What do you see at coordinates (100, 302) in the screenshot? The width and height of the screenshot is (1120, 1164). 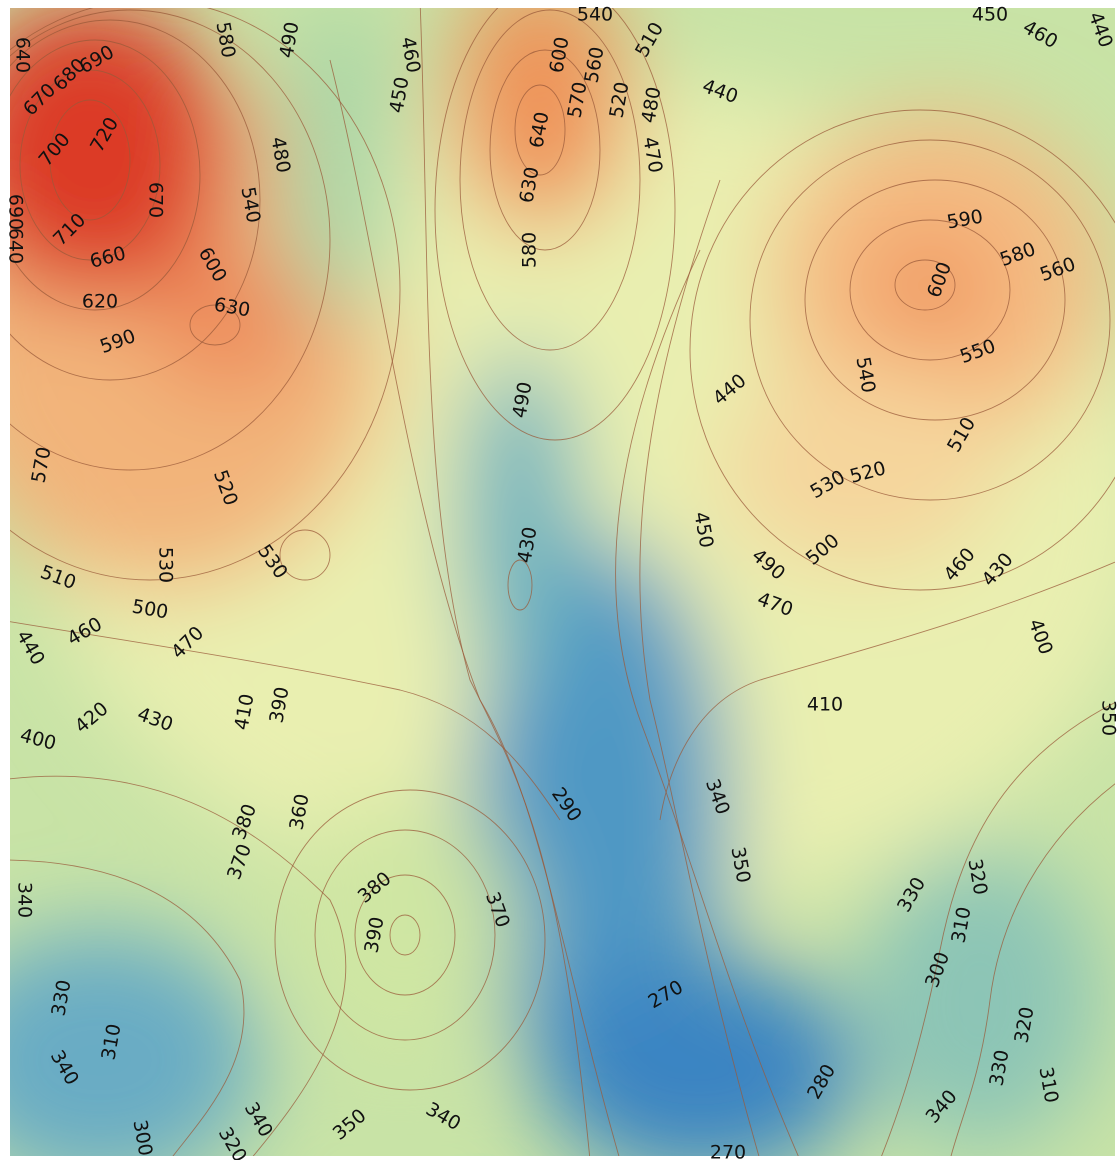 I see `contour-label: 620` at bounding box center [100, 302].